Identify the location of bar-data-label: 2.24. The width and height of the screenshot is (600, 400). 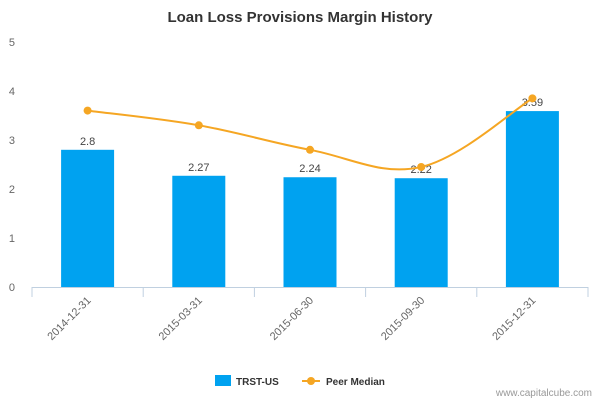
(309, 169).